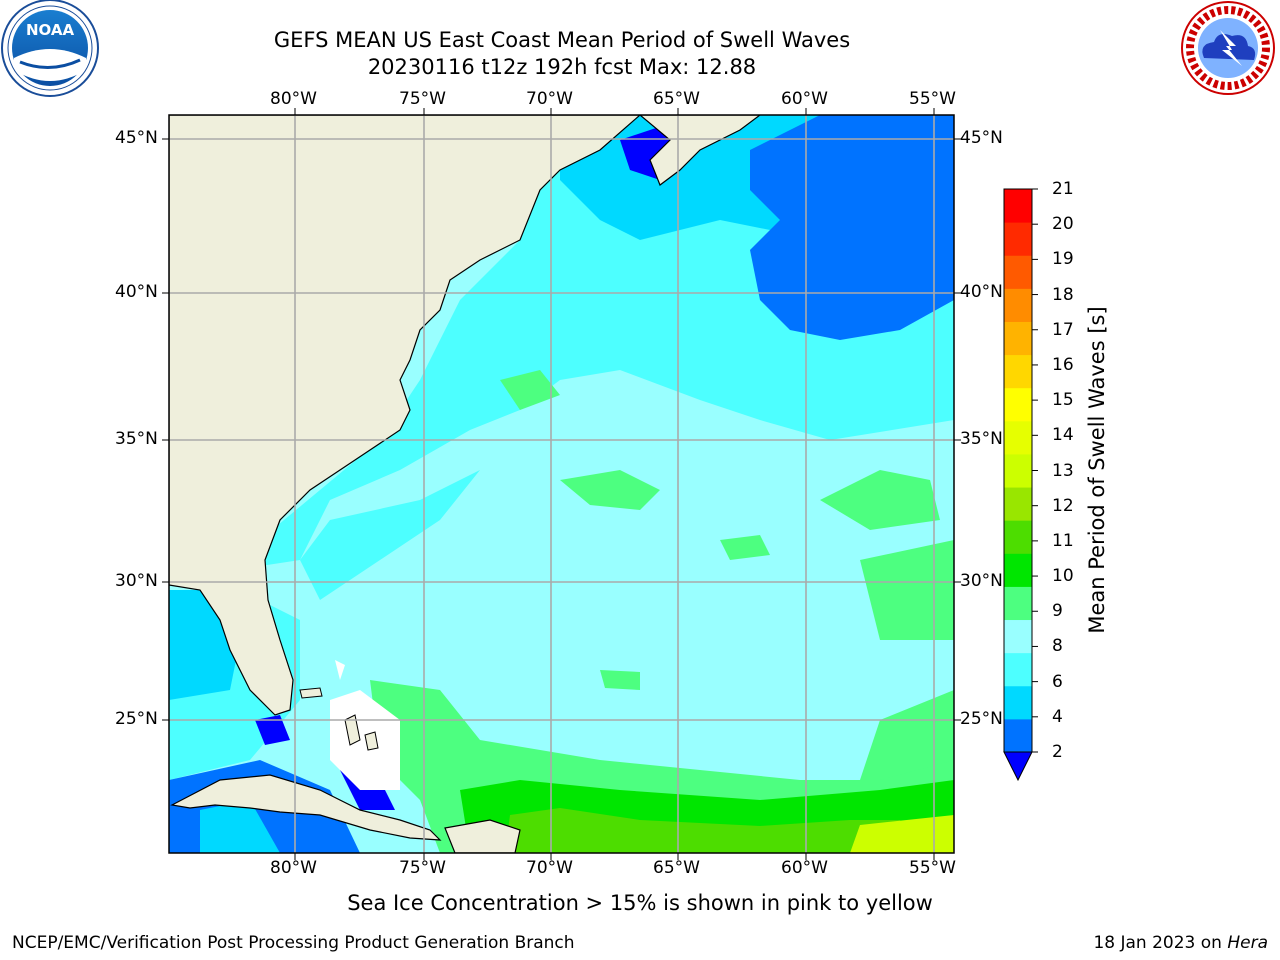 The width and height of the screenshot is (1280, 960). Describe the element at coordinates (422, 99) in the screenshot. I see `lon-label-top: 75°W` at that location.